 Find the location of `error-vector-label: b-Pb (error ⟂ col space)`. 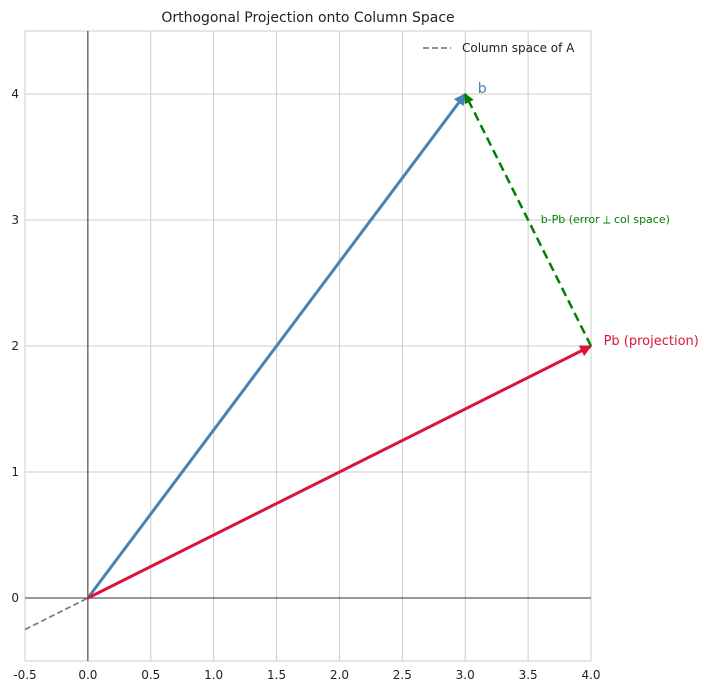

error-vector-label: b-Pb (error ⟂ col space) is located at coordinates (605, 219).